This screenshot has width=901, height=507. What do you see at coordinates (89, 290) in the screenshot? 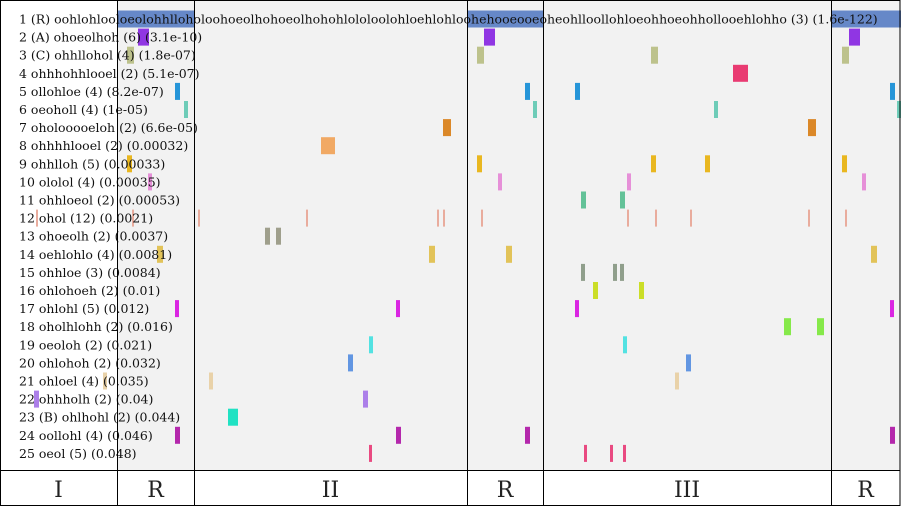
I see `row-label: 16 ohlohoeh (2) (0.01)` at bounding box center [89, 290].